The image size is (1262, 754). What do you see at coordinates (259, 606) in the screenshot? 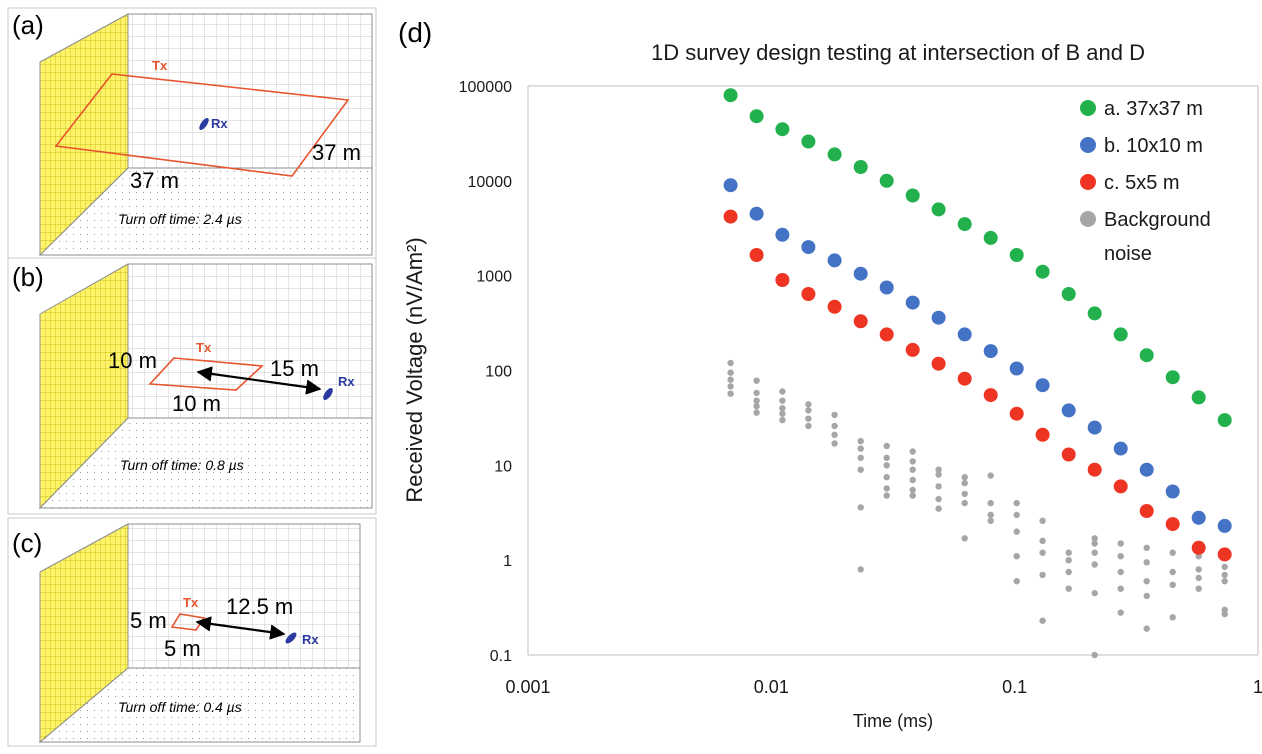
I see `panel-c-offset-label: 12.5 m` at bounding box center [259, 606].